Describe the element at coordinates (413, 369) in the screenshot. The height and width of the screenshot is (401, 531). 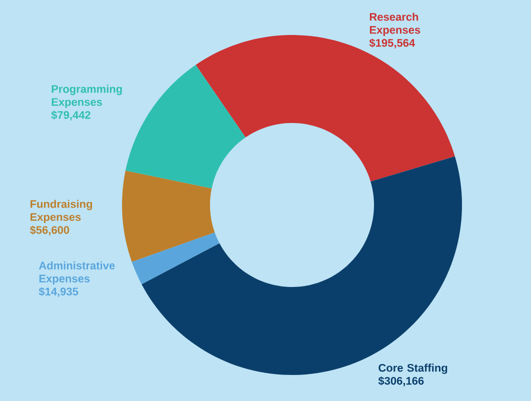
I see `slice-label: Core Staffing` at that location.